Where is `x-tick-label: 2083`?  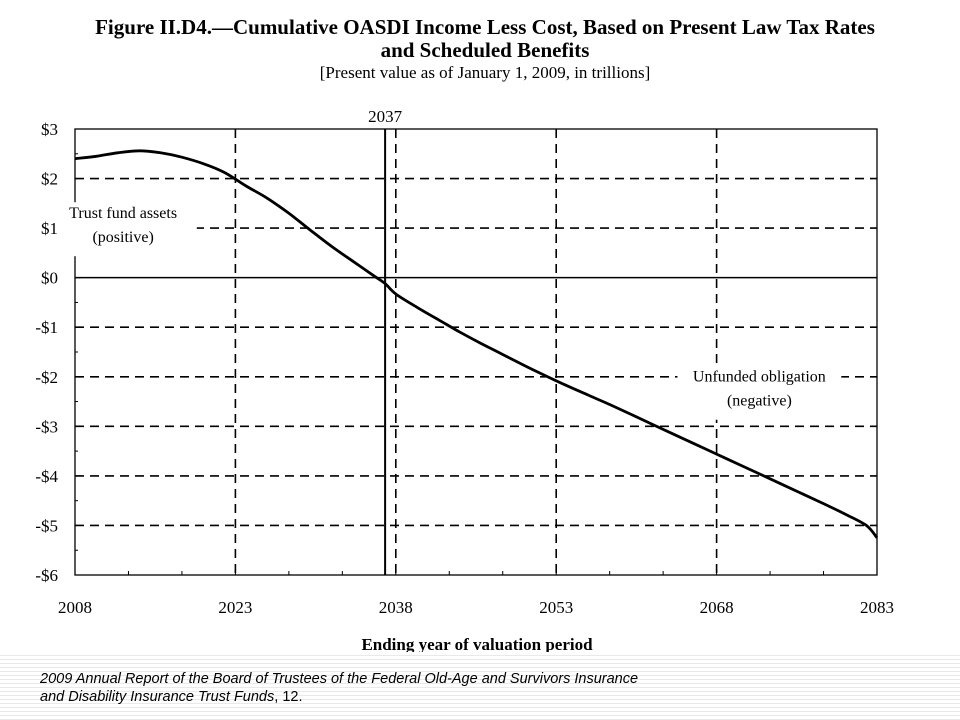 x-tick-label: 2083 is located at coordinates (877, 607).